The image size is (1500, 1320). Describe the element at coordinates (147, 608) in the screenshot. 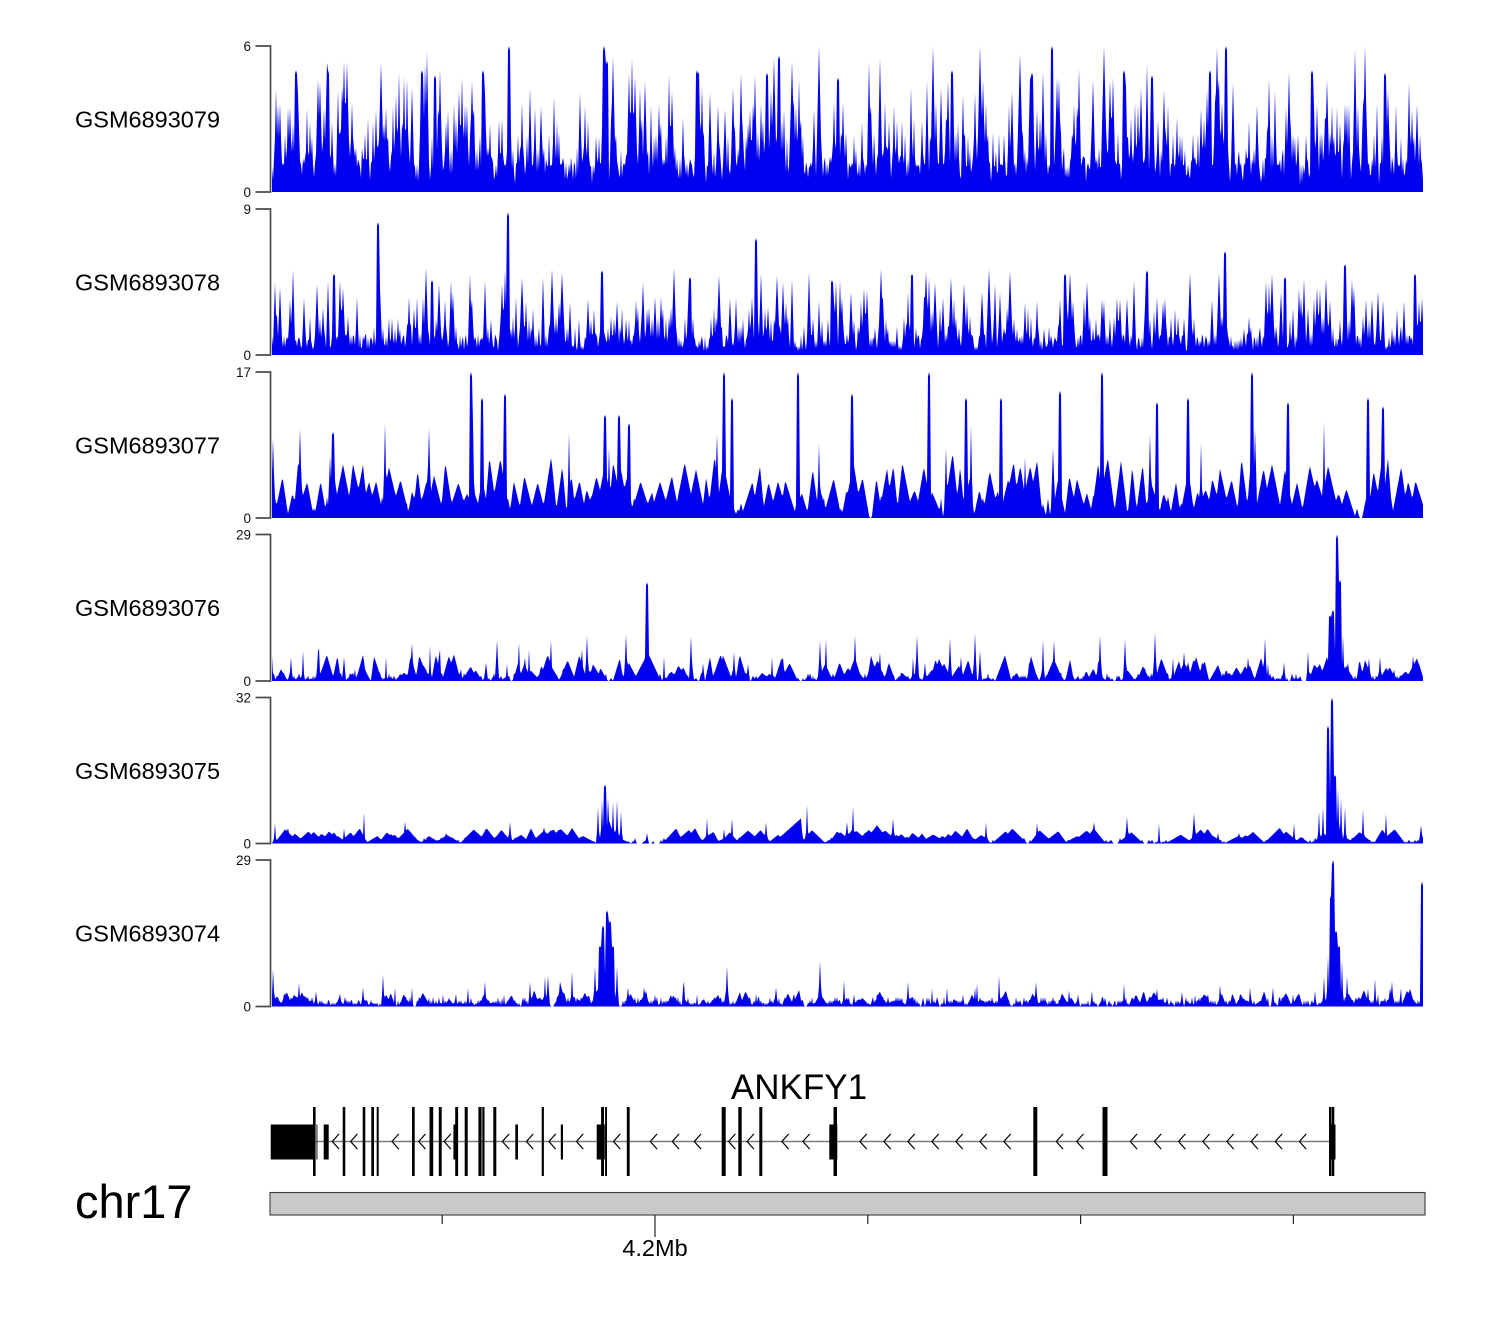

I see `svg-text: GSM6893076` at that location.